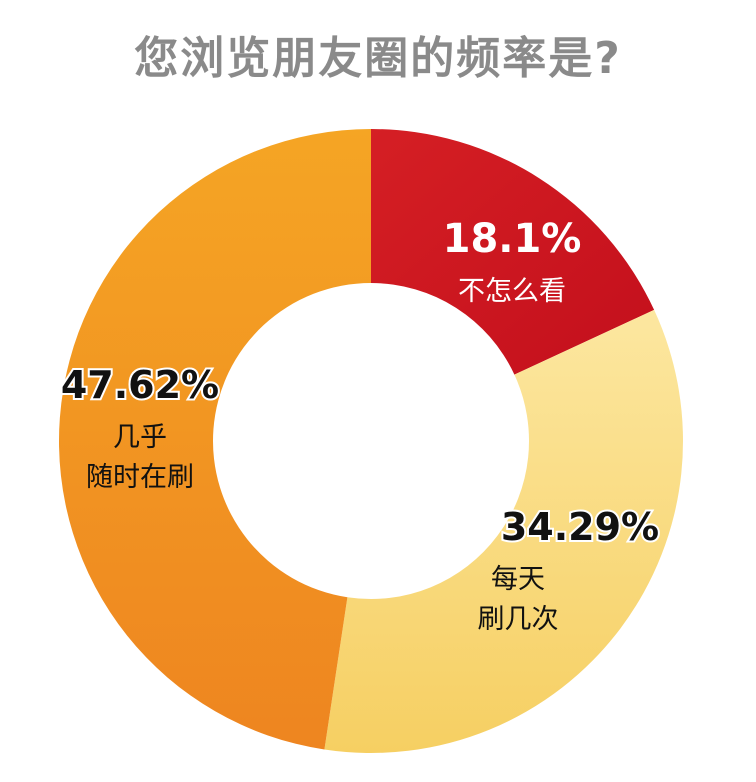 This screenshot has height=782, width=756. Describe the element at coordinates (140, 437) in the screenshot. I see `slice-category-label-2-0: 几乎` at that location.